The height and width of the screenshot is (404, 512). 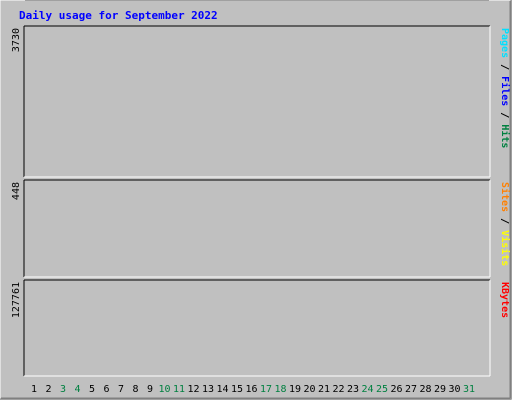 I want to click on legend-part: Pages, so click(x=504, y=43).